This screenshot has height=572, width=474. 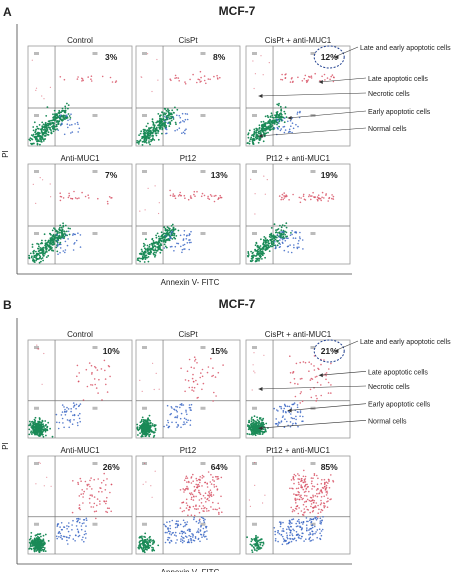 What do you see at coordinates (219, 175) in the screenshot?
I see `apoptotic-percent-label: 13%` at bounding box center [219, 175].